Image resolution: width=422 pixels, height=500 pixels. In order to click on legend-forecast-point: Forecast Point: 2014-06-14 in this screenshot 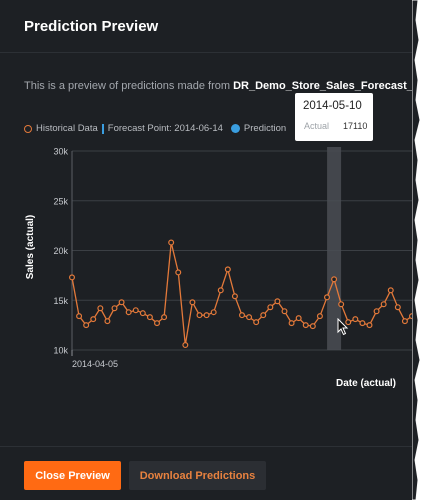, I will do `click(165, 128)`.